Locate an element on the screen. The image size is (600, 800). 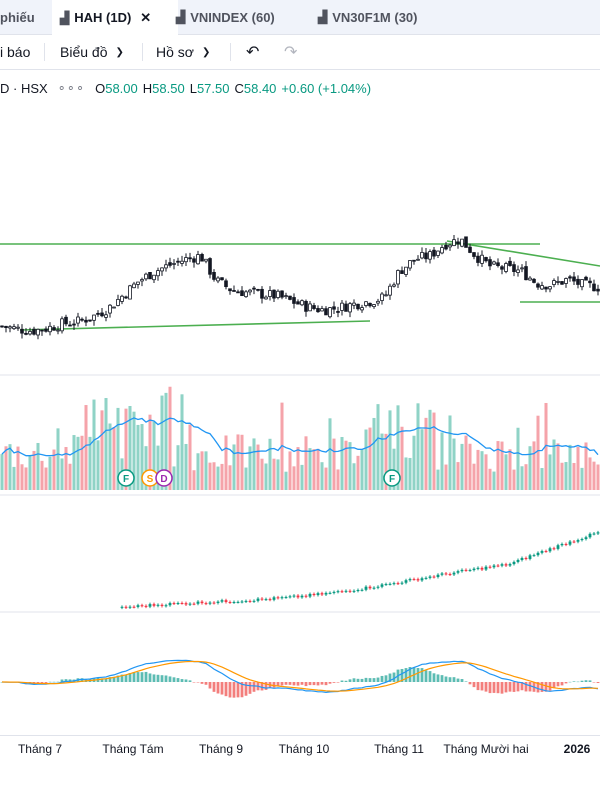
charts-button: Biểu đồ ❯ is located at coordinates (92, 52).